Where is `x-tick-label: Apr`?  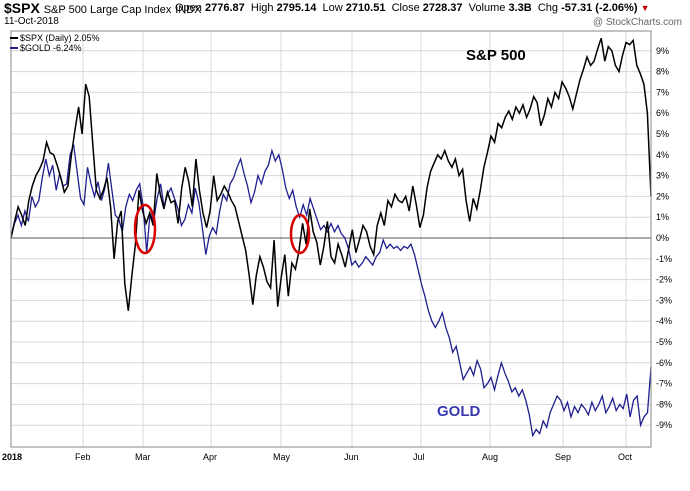 x-tick-label: Apr is located at coordinates (210, 457).